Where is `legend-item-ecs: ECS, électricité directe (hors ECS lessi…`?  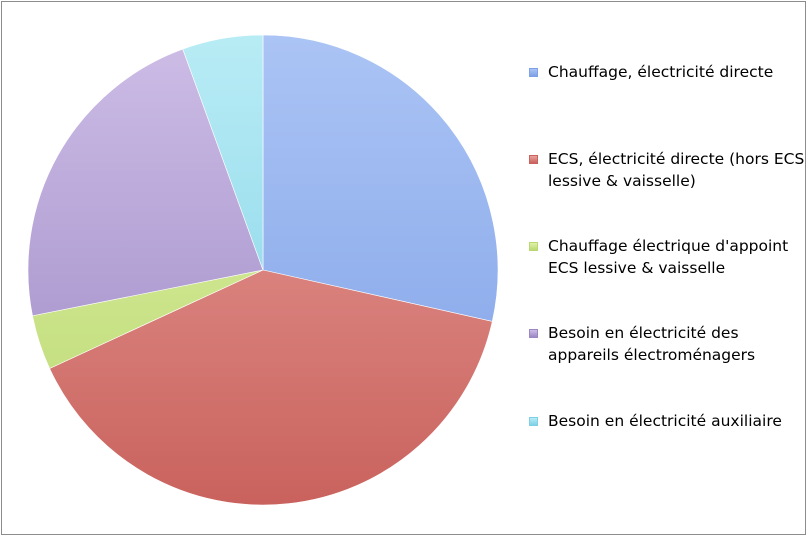
legend-item-ecs: ECS, électricité directe (hors ECS lessi… is located at coordinates (669, 170).